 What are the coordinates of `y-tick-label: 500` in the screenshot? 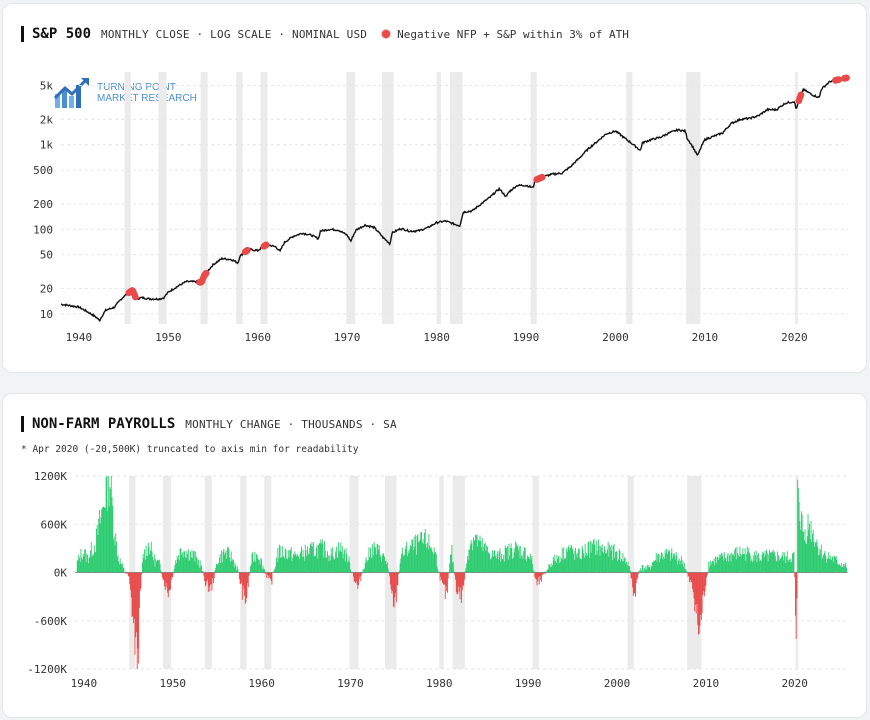 It's located at (43, 170).